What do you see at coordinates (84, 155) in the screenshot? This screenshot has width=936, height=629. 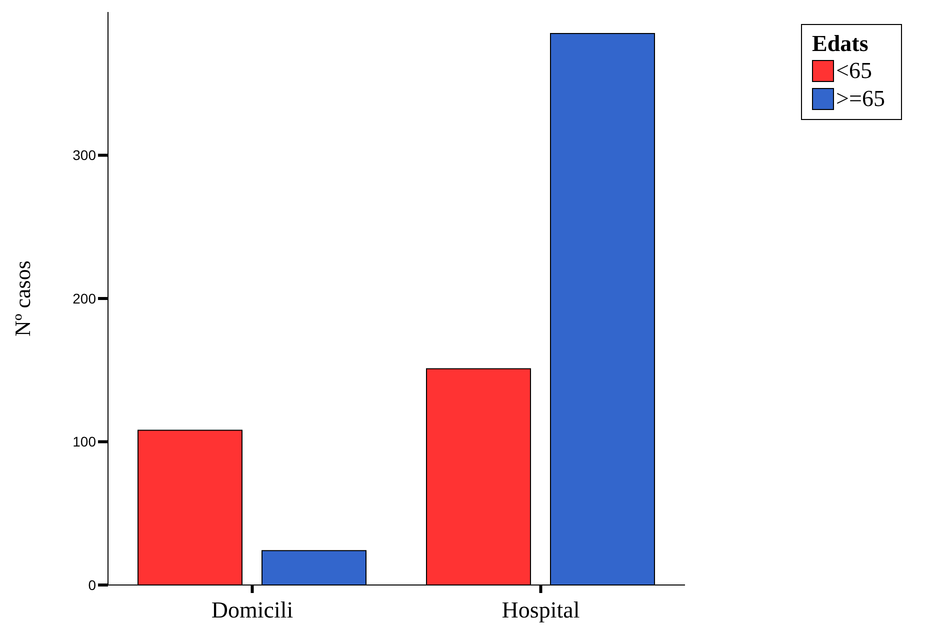 I see `y-tick-label: 300` at bounding box center [84, 155].